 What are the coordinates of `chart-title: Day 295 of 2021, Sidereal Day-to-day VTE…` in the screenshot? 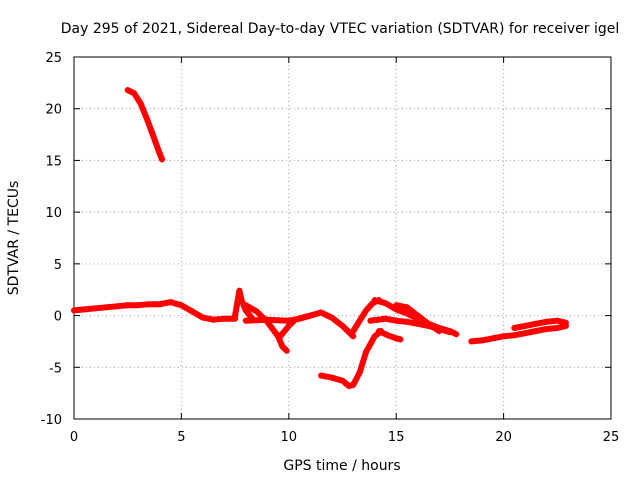 It's located at (340, 29).